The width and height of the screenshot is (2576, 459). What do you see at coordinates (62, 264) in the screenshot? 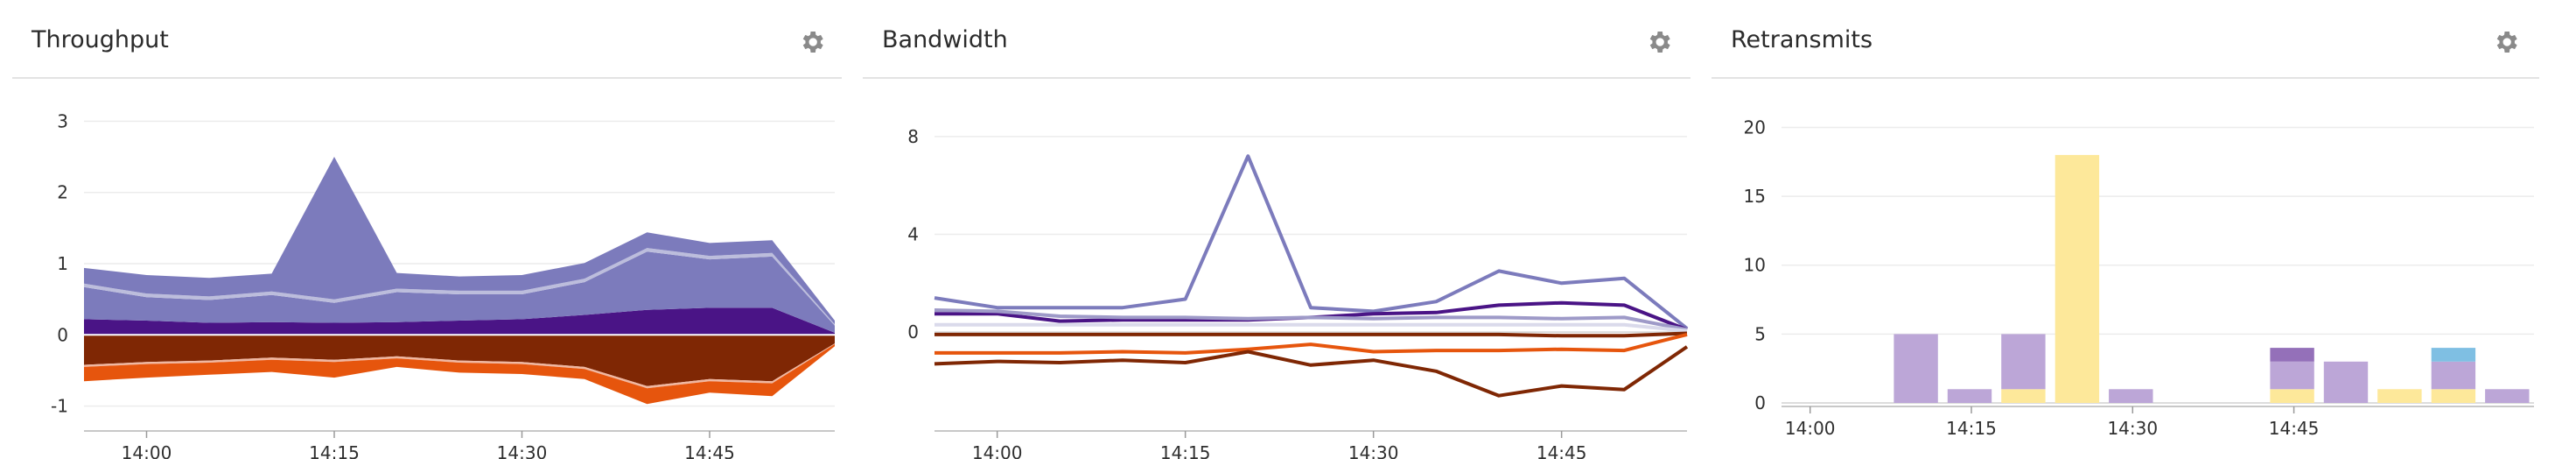
I see `y-tick-label: 1` at bounding box center [62, 264].